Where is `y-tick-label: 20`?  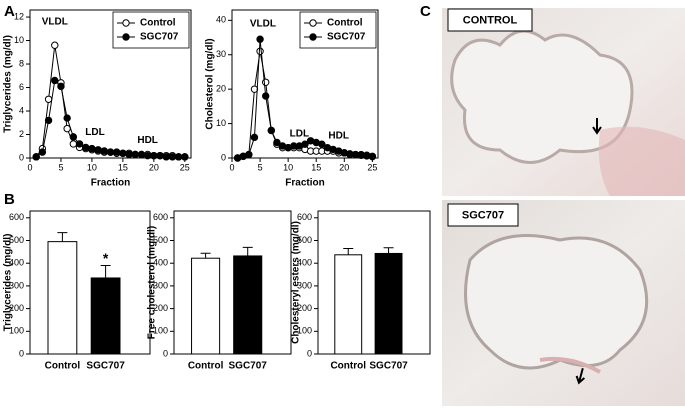 y-tick-label: 20 is located at coordinates (221, 89).